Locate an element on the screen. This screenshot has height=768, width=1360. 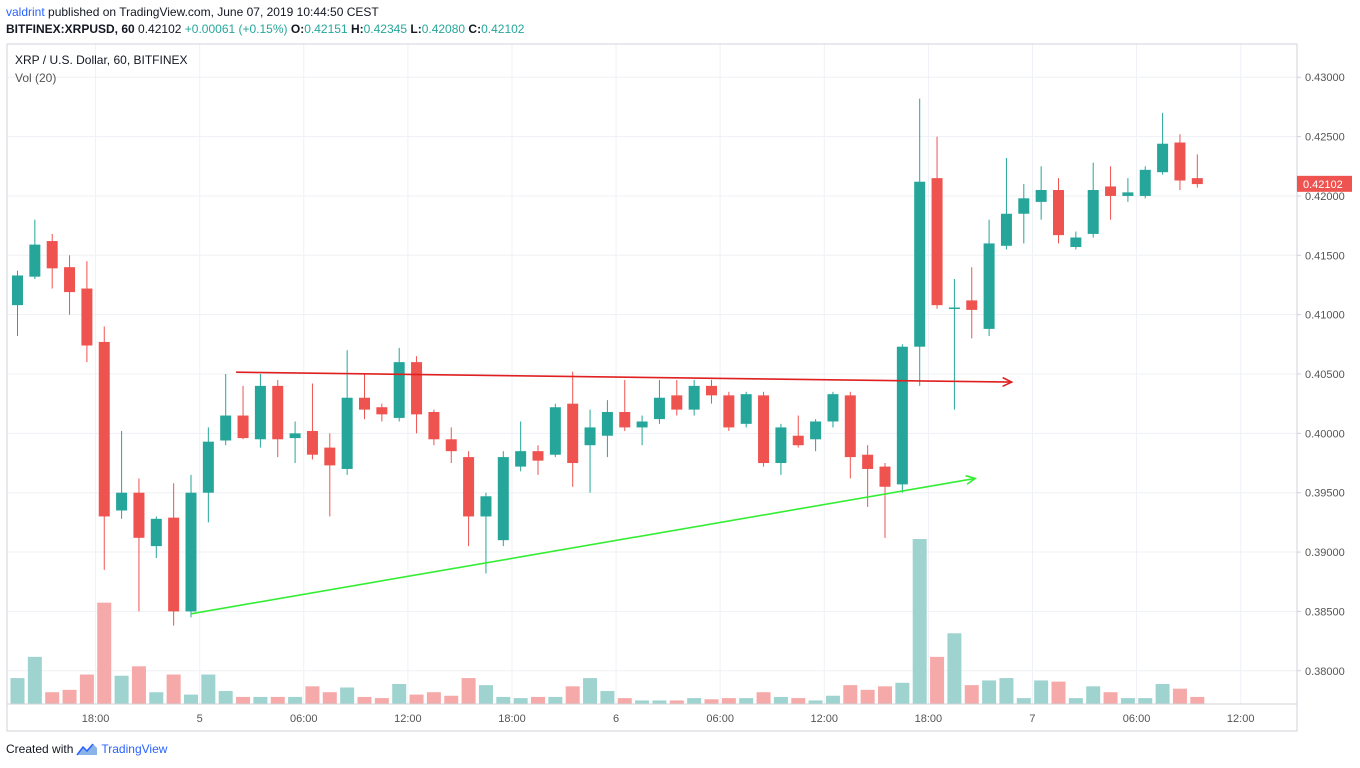
y-tick-label: 0.42000 is located at coordinates (1325, 197).